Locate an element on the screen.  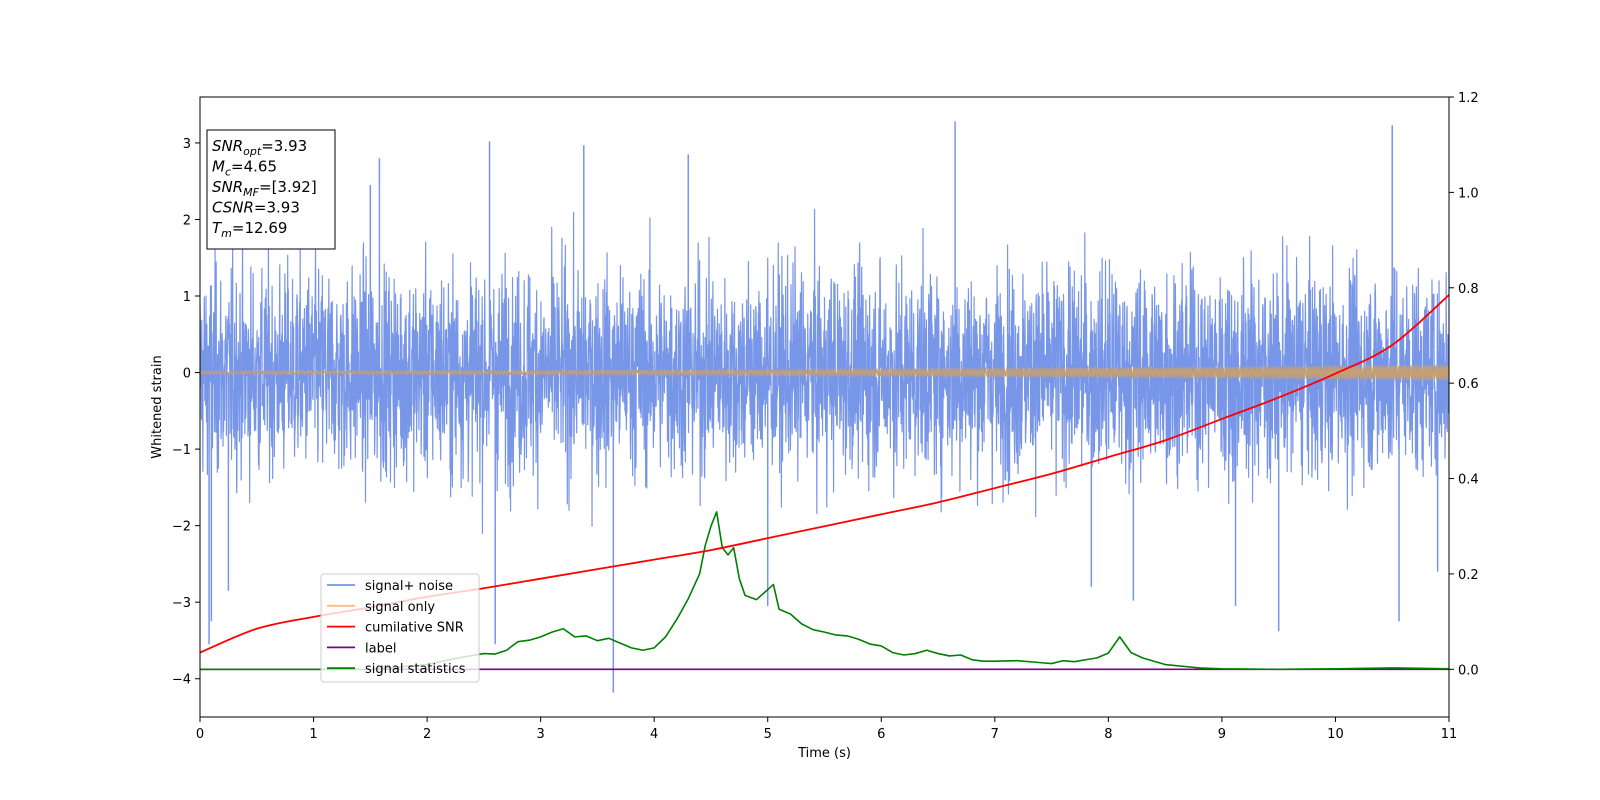
y-tick-label: −3 is located at coordinates (181, 603).